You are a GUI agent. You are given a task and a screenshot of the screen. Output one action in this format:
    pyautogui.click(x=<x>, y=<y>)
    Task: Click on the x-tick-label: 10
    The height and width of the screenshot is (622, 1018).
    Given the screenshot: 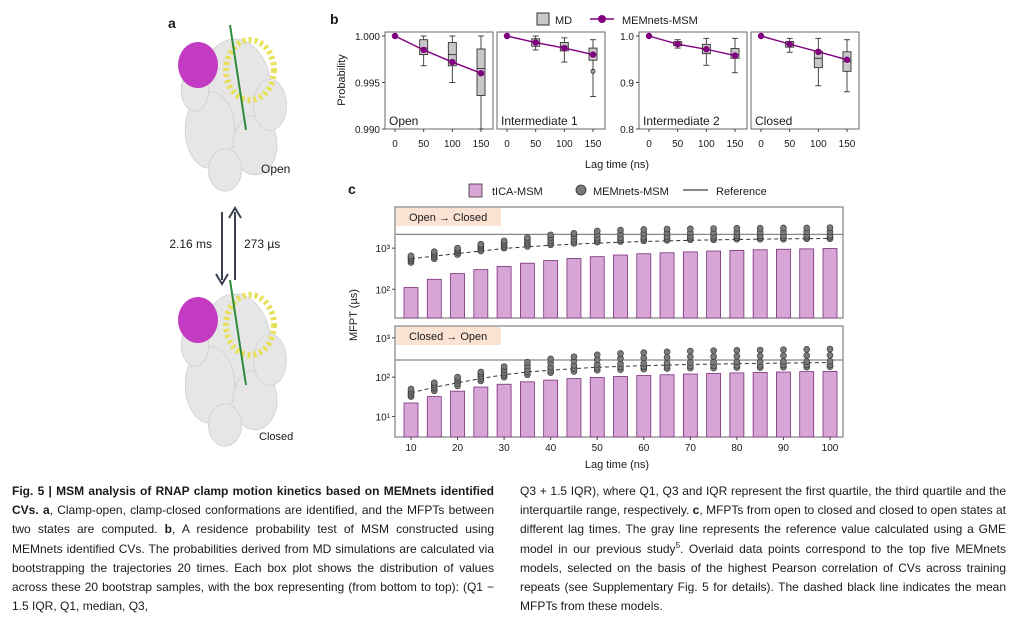 What is the action you would take?
    pyautogui.click(x=411, y=448)
    